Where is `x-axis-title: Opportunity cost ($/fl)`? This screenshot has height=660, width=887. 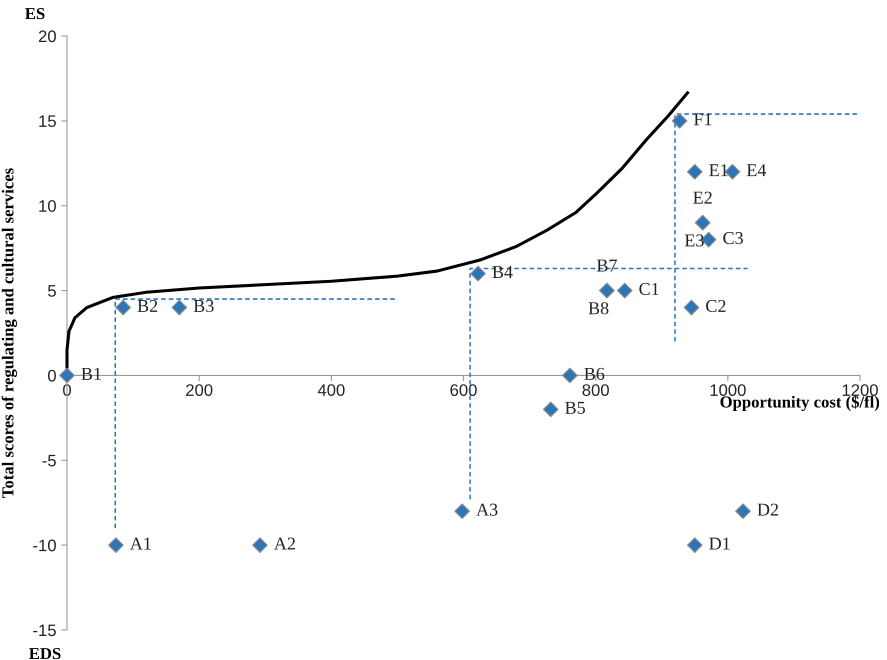
x-axis-title: Opportunity cost ($/fl) is located at coordinates (800, 403).